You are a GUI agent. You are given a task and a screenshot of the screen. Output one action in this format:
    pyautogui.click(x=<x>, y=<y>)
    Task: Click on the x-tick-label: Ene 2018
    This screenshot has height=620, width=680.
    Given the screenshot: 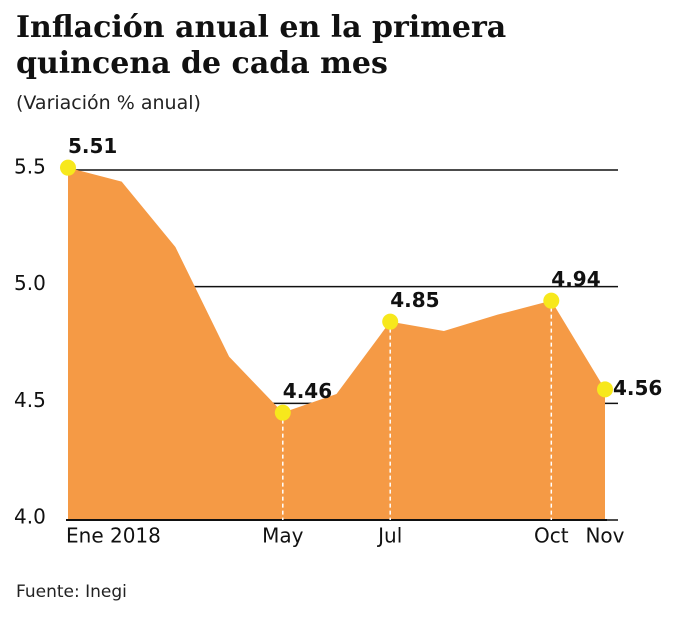 What is the action you would take?
    pyautogui.click(x=113, y=536)
    